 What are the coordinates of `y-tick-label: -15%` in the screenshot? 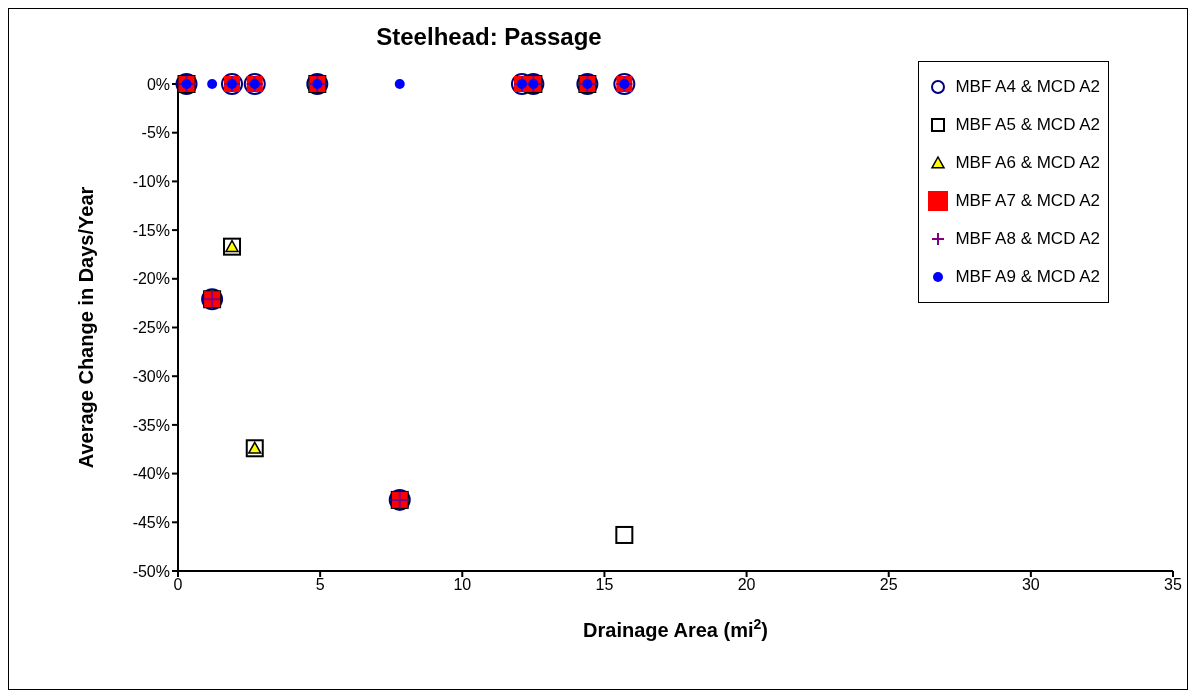 It's located at (151, 230).